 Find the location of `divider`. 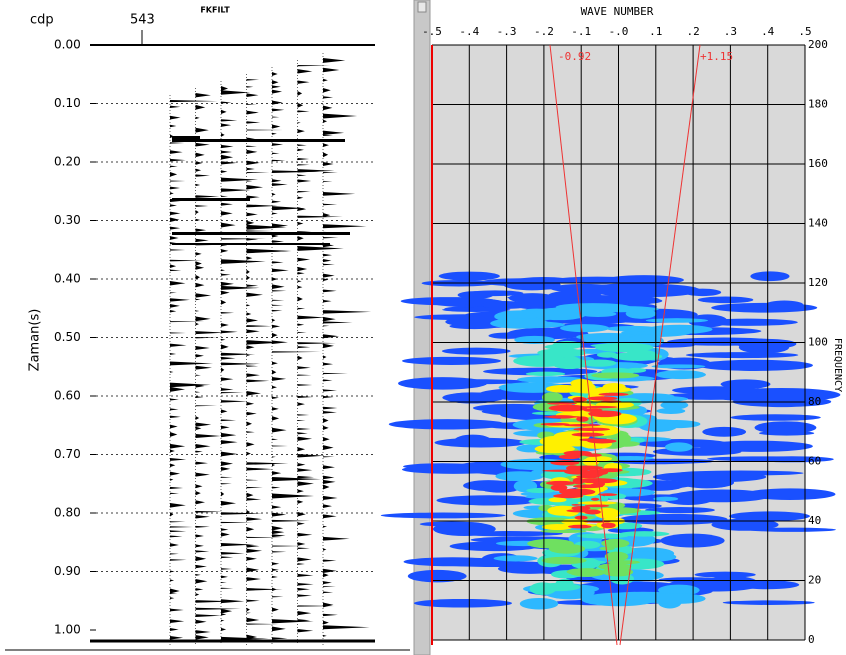

divider is located at coordinates (422, 327).